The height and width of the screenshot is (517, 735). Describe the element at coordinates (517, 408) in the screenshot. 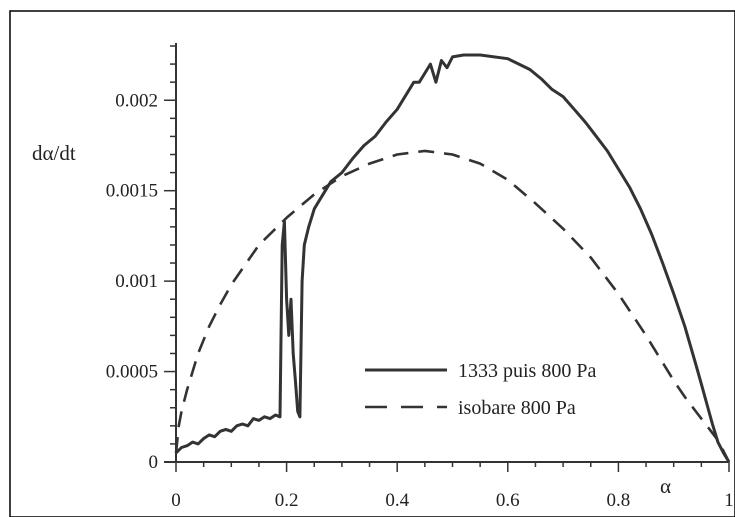

I see `legend-label-2: isobare 800 Pa` at that location.